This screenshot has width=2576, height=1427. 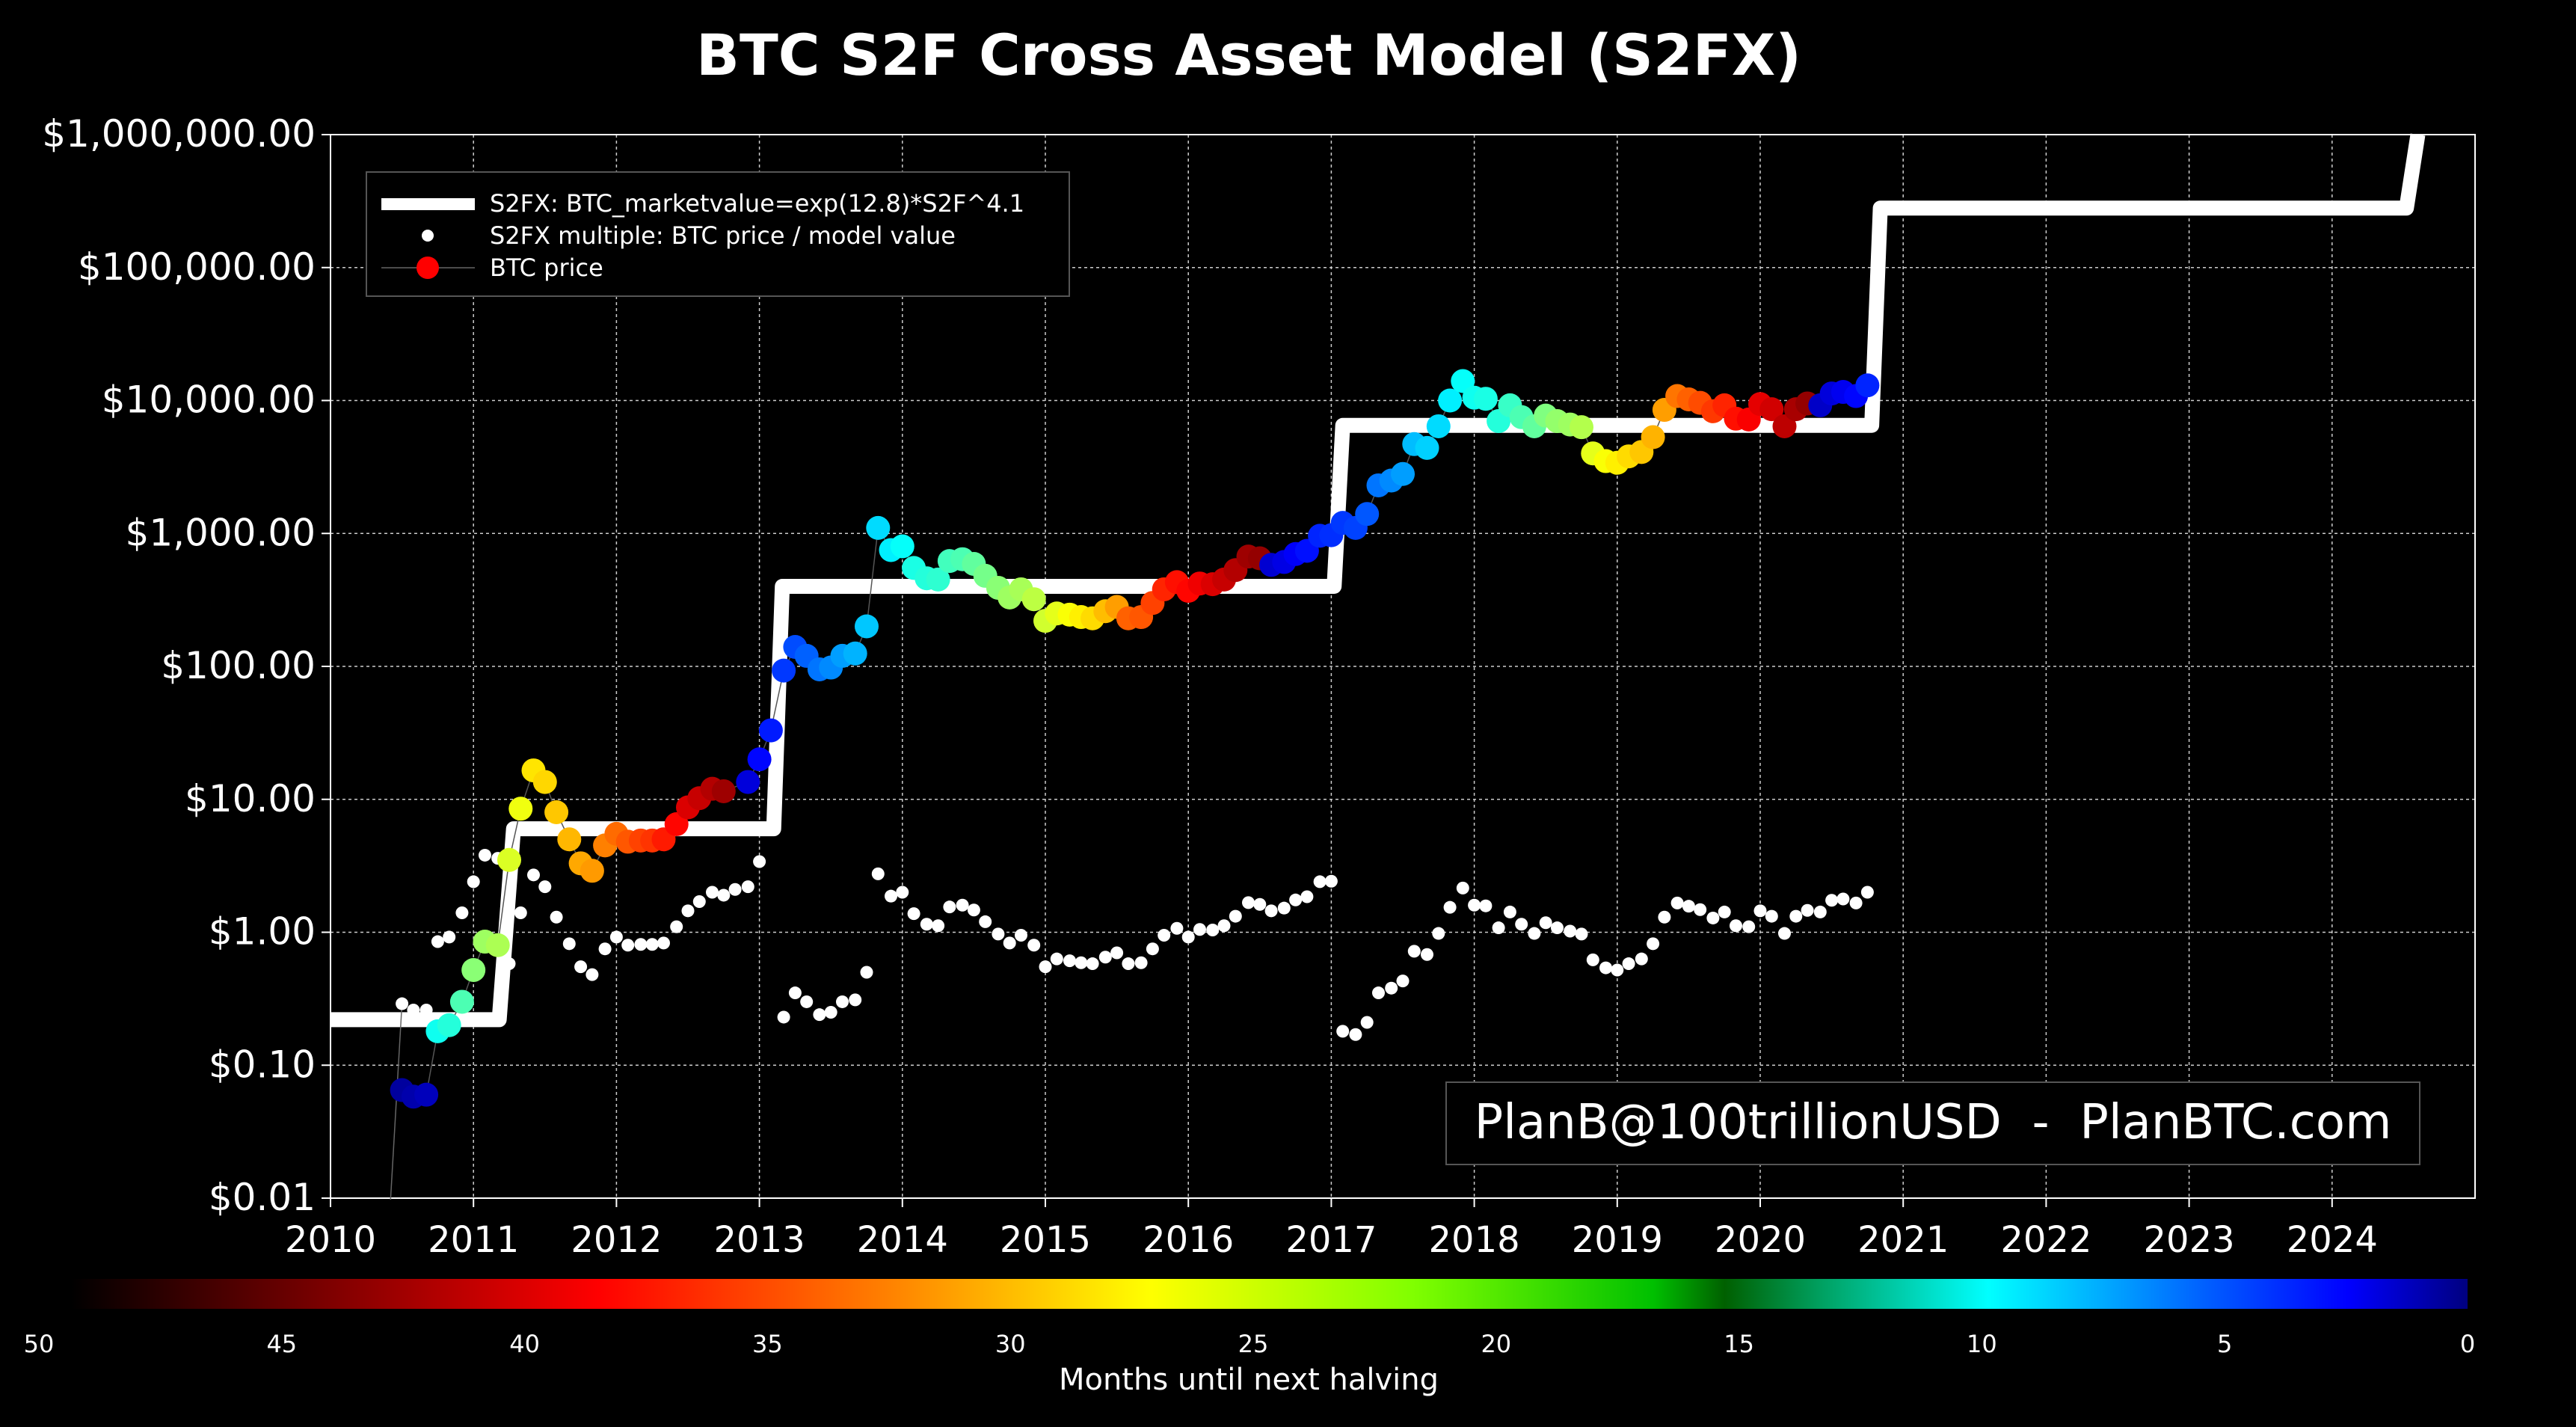 What do you see at coordinates (616, 1240) in the screenshot?
I see `x-tick-label: 2012` at bounding box center [616, 1240].